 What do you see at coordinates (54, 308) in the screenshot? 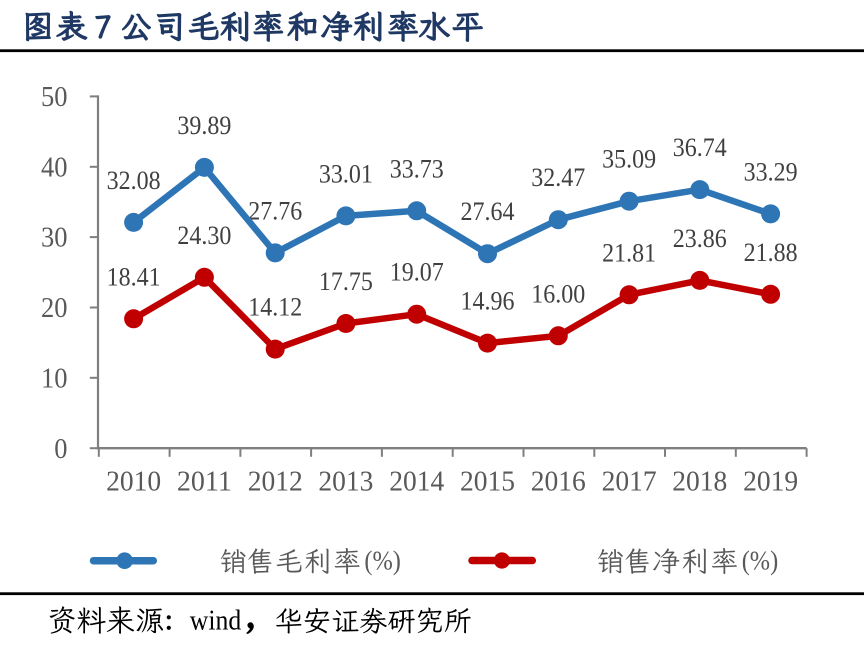
I see `svg-text: 20` at bounding box center [54, 308].